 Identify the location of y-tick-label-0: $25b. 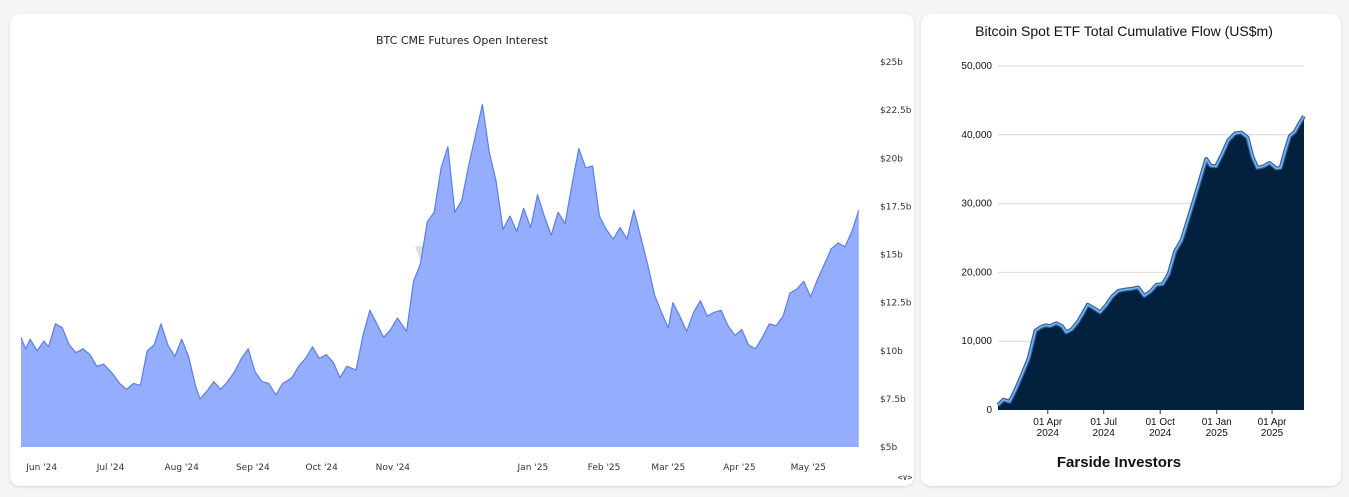
(891, 63).